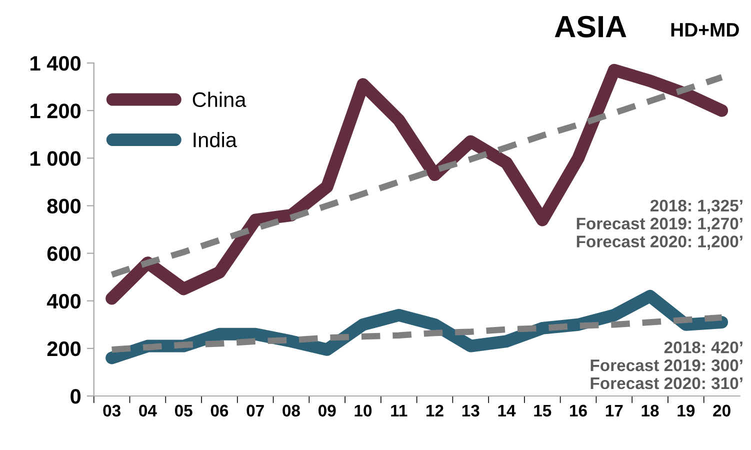 The image size is (751, 450). I want to click on y-tick-label: 0, so click(75, 396).